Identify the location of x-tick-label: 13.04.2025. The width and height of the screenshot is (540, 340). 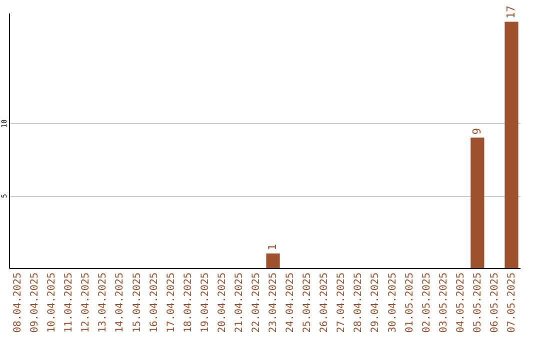
(103, 302).